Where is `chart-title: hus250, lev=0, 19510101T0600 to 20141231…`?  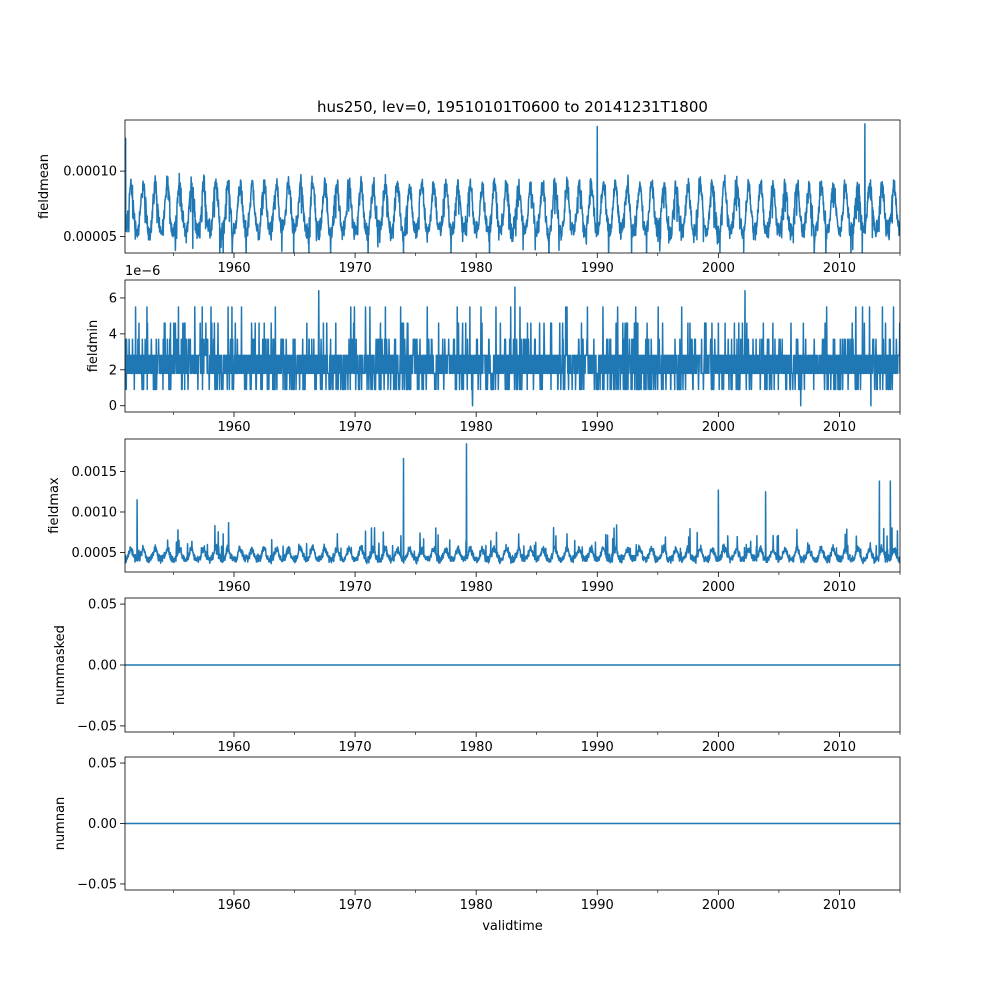
chart-title: hus250, lev=0, 19510101T0600 to 20141231… is located at coordinates (512, 107).